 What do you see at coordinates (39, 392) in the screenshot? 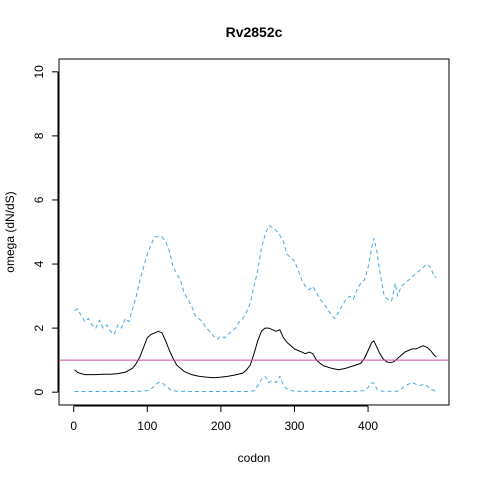
I see `y-tick-label: 0` at bounding box center [39, 392].